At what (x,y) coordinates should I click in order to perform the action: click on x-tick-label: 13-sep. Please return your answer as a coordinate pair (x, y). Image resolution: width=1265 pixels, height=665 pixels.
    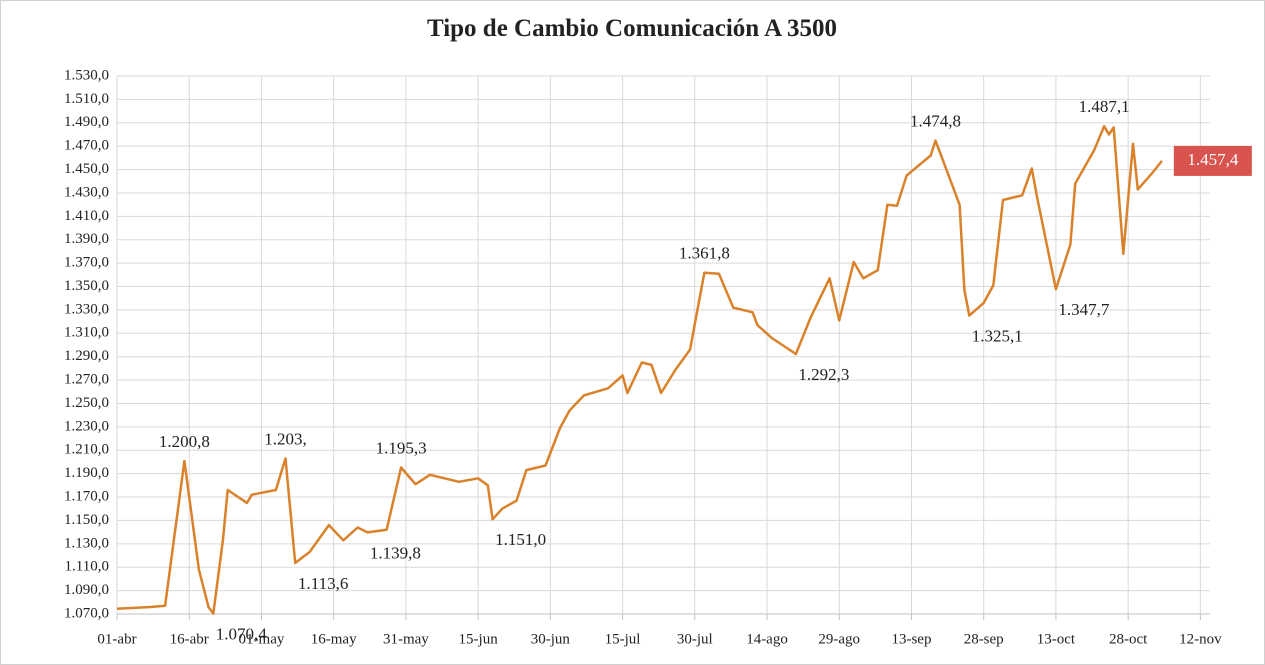
    Looking at the image, I should click on (911, 639).